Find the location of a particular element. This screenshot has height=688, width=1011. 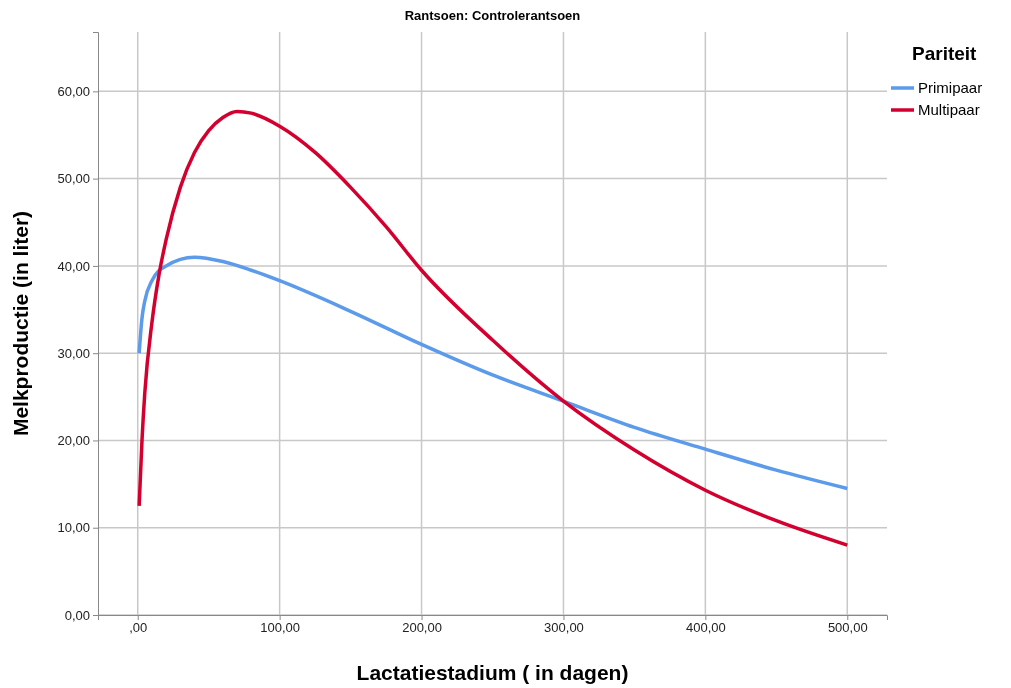

y-tick-label: 40,00 is located at coordinates (73, 266).